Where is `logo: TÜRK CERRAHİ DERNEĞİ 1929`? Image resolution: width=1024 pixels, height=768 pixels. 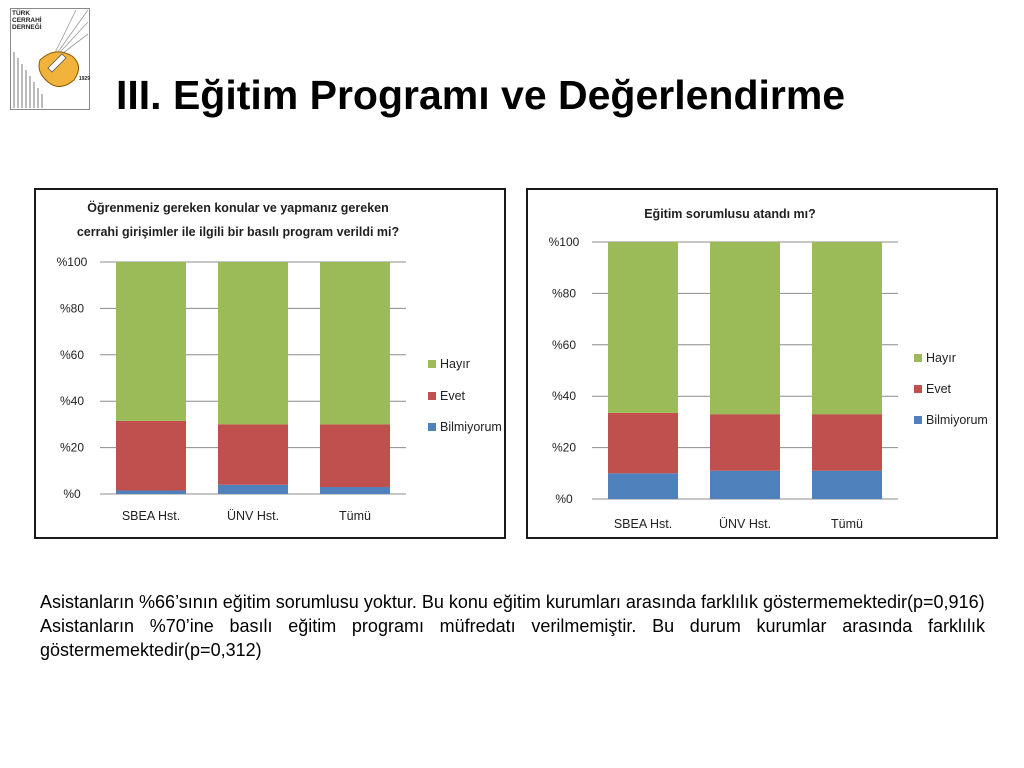
logo: TÜRK CERRAHİ DERNEĞİ 1929 is located at coordinates (50, 59).